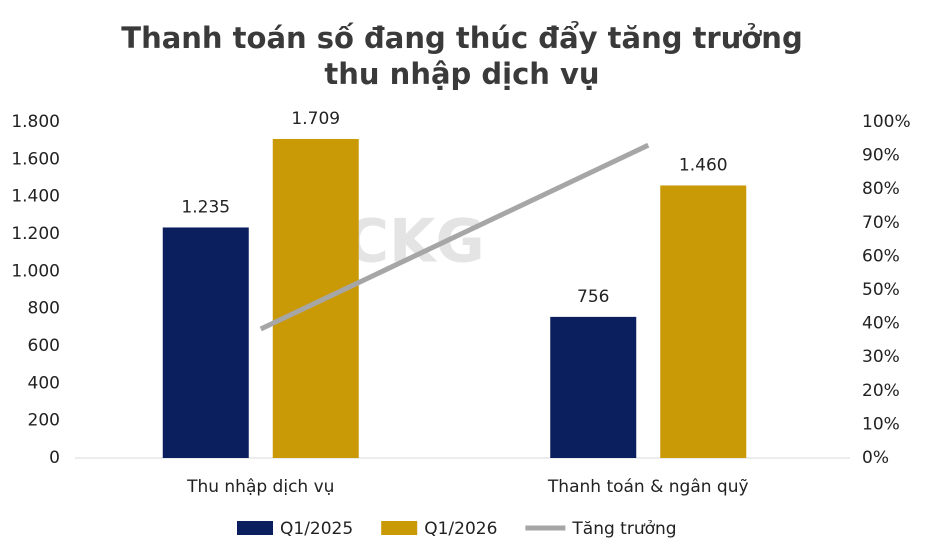 This screenshot has width=930, height=554. I want to click on data-label: 1.235, so click(205, 207).